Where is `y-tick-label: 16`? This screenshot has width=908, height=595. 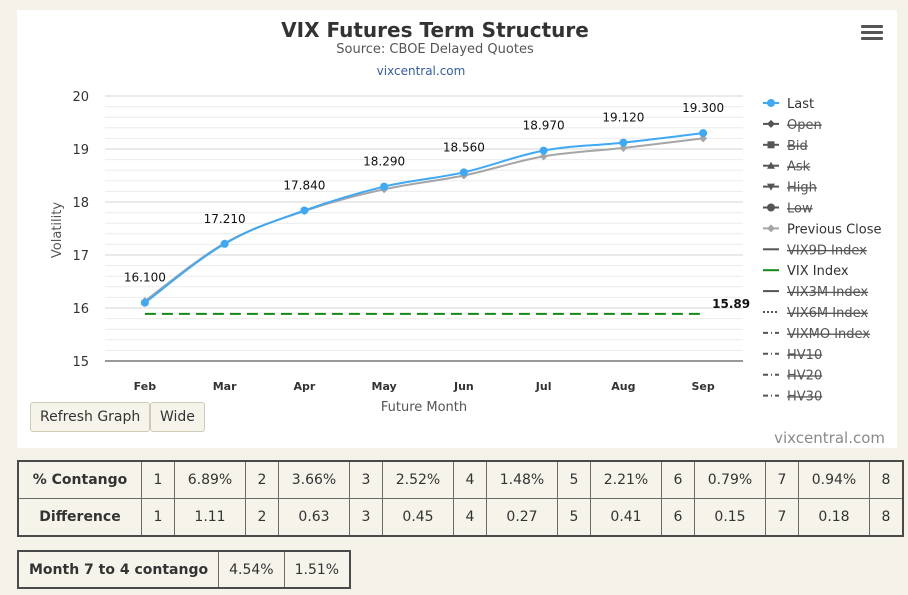 y-tick-label: 16 is located at coordinates (80, 309).